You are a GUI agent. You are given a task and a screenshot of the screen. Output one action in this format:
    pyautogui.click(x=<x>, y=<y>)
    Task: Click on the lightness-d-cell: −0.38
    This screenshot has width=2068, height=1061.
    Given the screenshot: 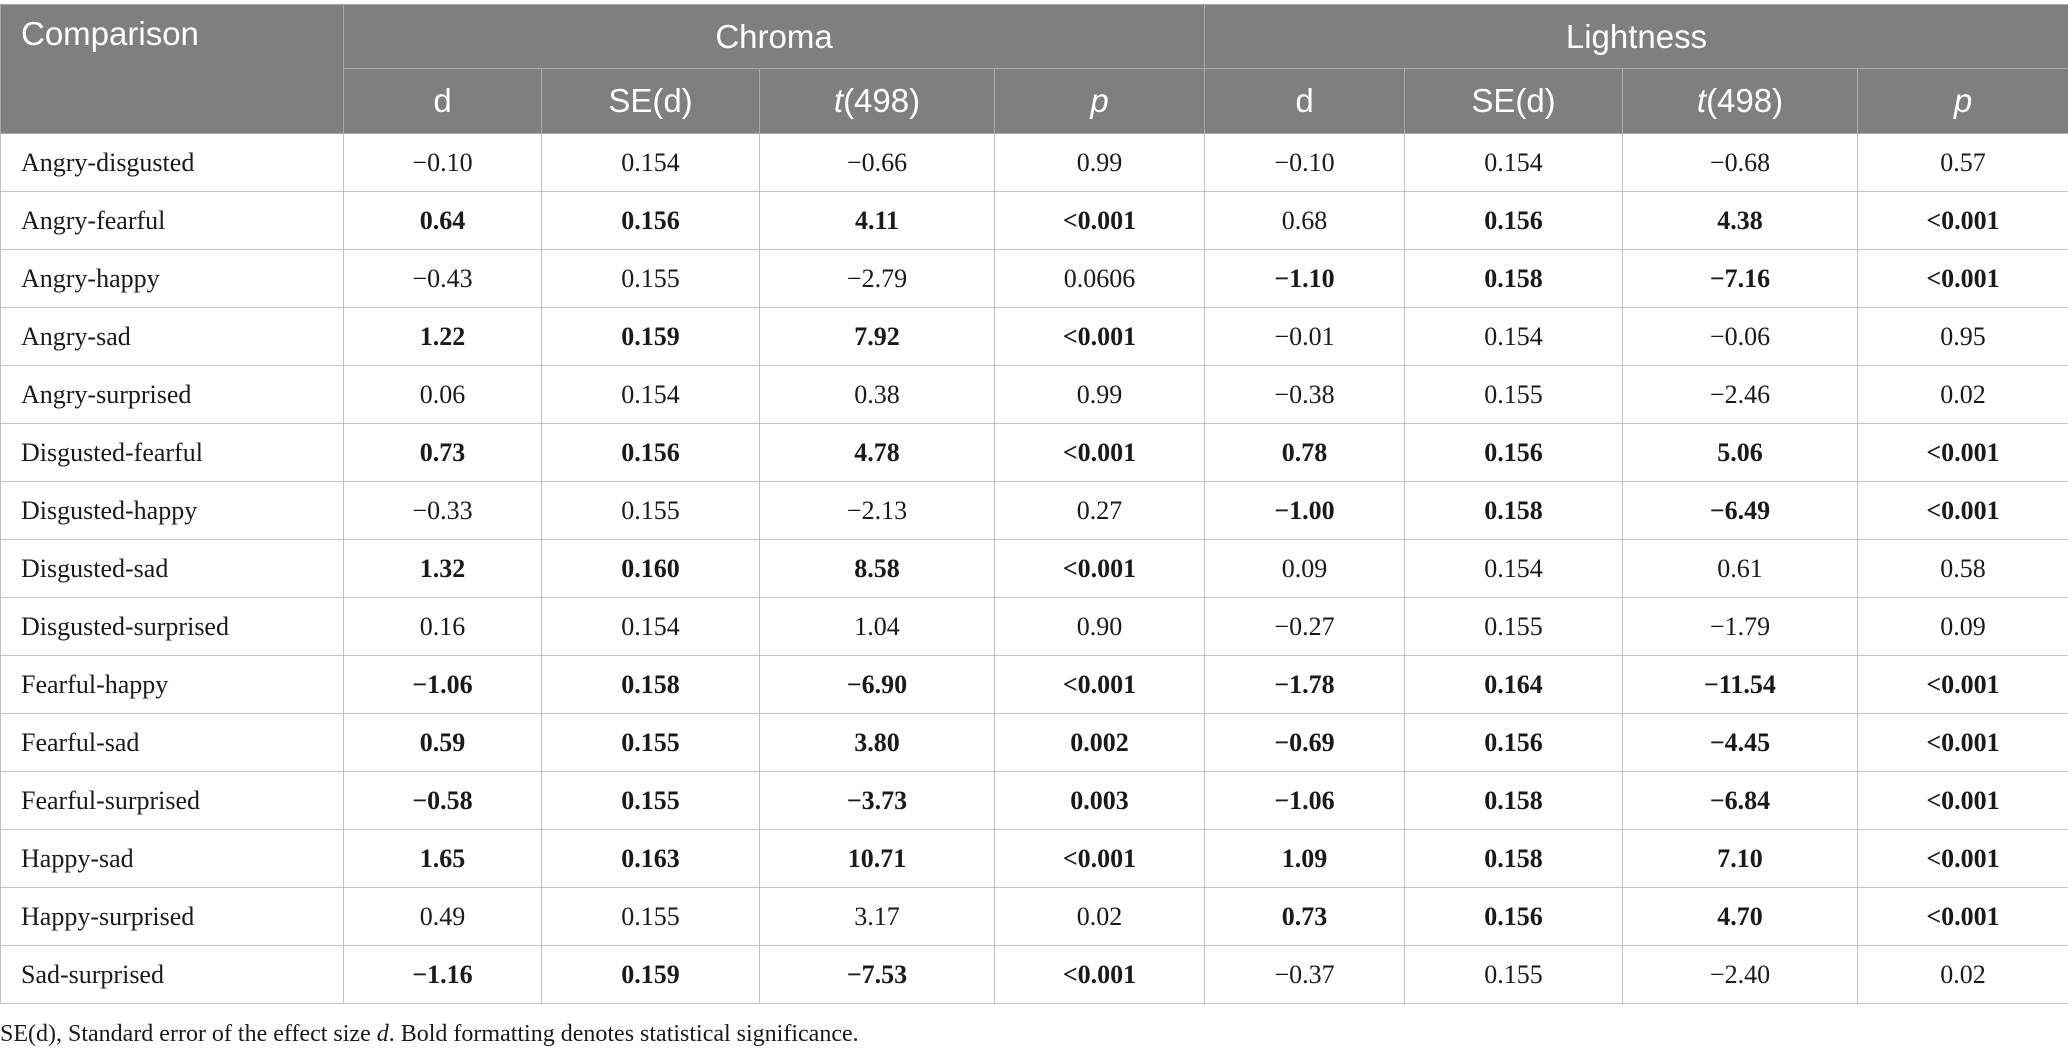 What is the action you would take?
    pyautogui.click(x=1304, y=394)
    